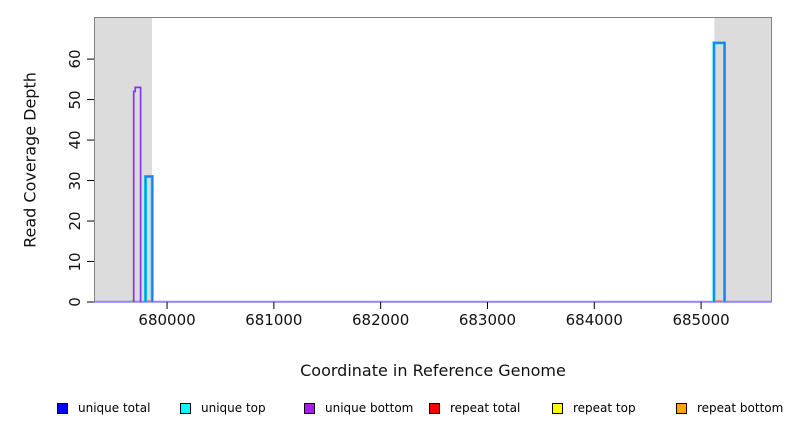 Image resolution: width=792 pixels, height=432 pixels. What do you see at coordinates (233, 408) in the screenshot?
I see `legend-label: unique top` at bounding box center [233, 408].